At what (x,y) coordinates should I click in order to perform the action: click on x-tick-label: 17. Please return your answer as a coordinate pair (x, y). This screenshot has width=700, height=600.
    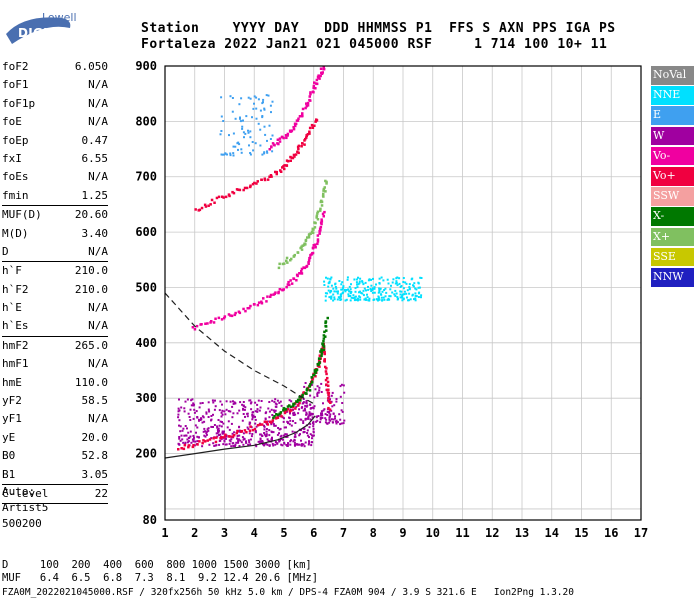
    Looking at the image, I should click on (641, 533).